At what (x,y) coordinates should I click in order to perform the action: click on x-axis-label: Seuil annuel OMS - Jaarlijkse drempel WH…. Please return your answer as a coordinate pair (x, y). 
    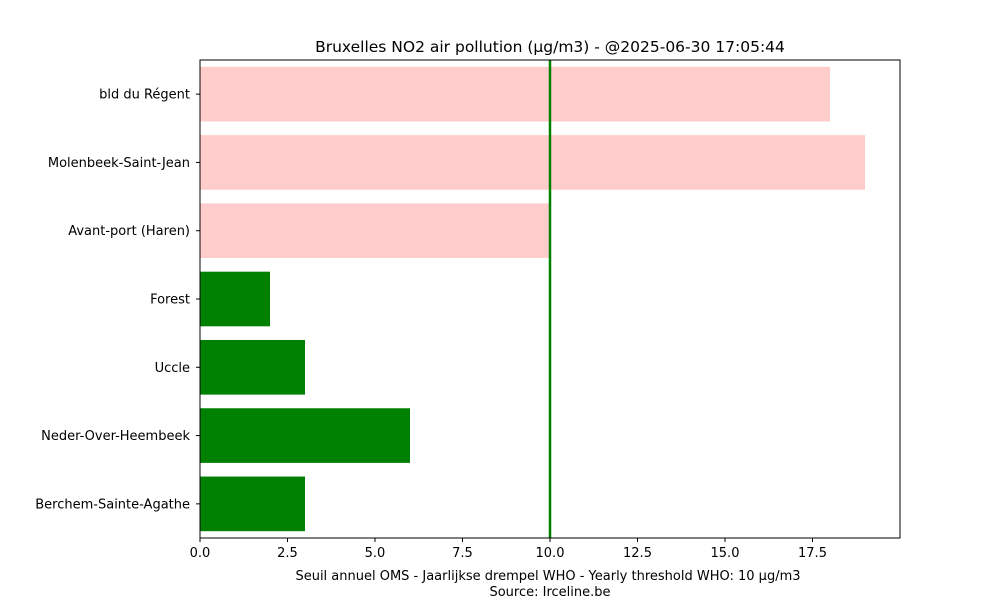
    Looking at the image, I should click on (547, 576).